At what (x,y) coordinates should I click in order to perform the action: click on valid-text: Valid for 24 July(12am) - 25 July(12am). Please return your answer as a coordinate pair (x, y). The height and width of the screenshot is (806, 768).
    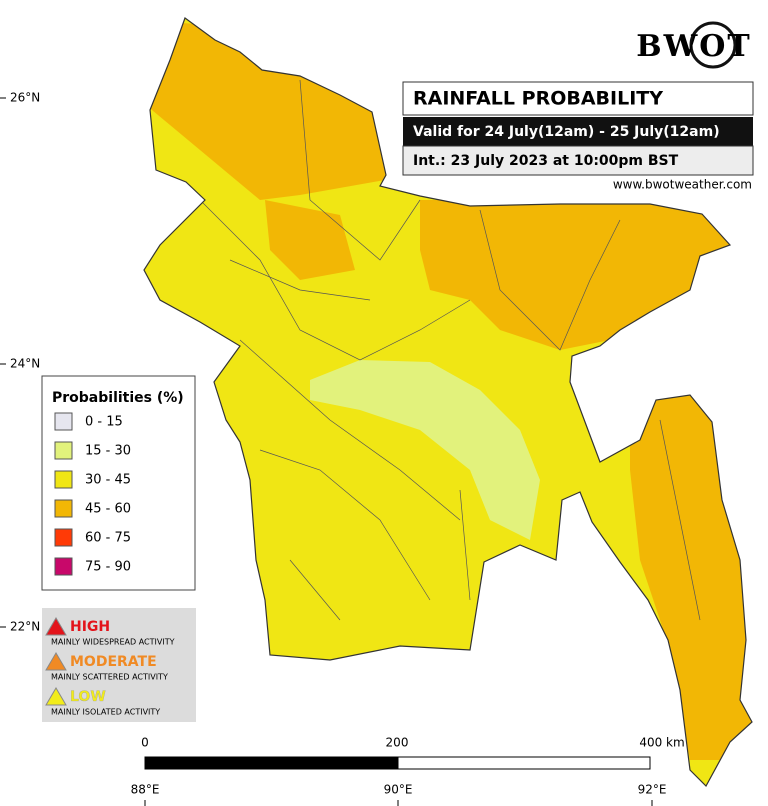
    Looking at the image, I should click on (566, 132).